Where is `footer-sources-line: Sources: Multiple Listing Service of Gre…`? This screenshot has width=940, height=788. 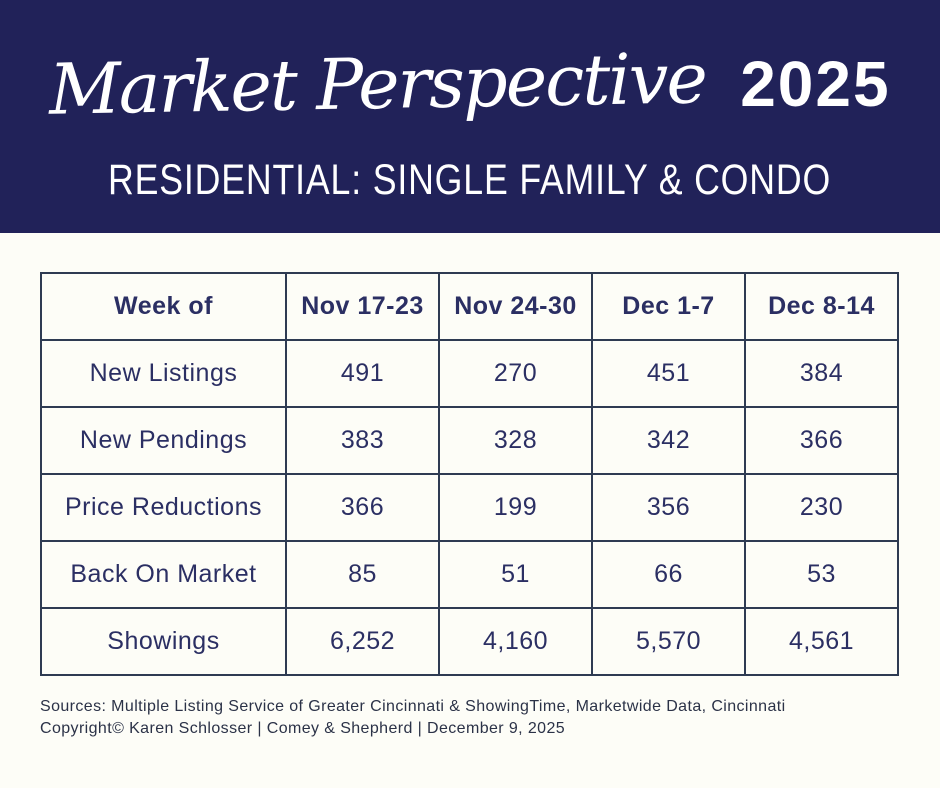 footer-sources-line: Sources: Multiple Listing Service of Gre… is located at coordinates (413, 706).